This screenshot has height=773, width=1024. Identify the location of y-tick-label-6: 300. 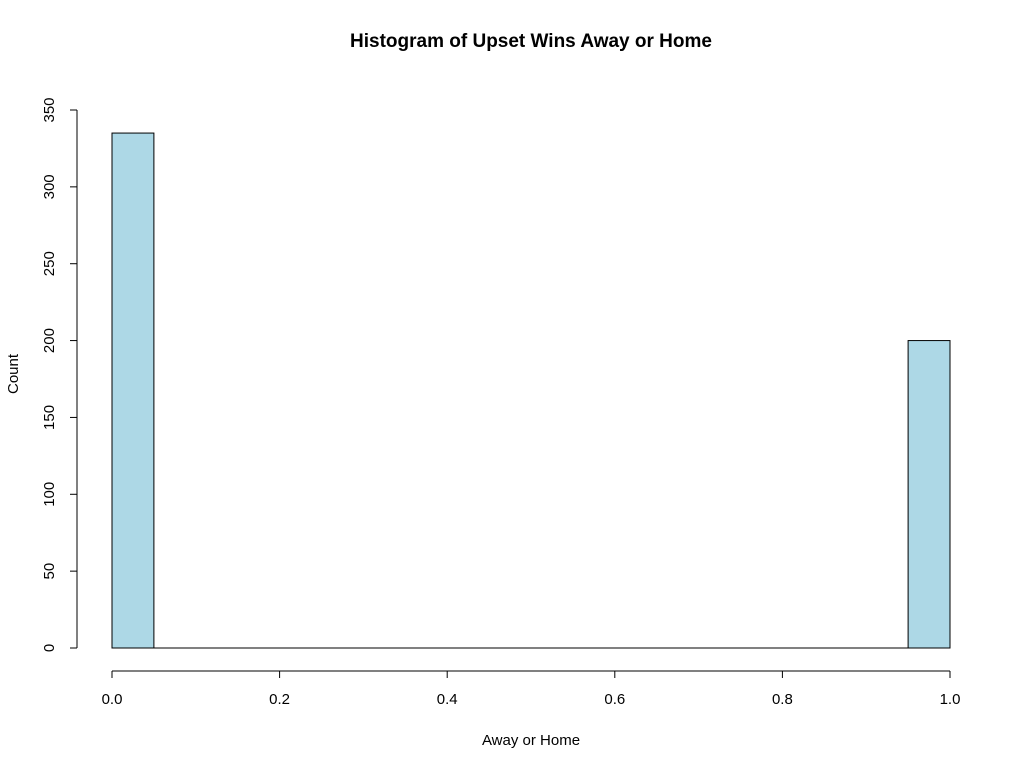
(49, 186).